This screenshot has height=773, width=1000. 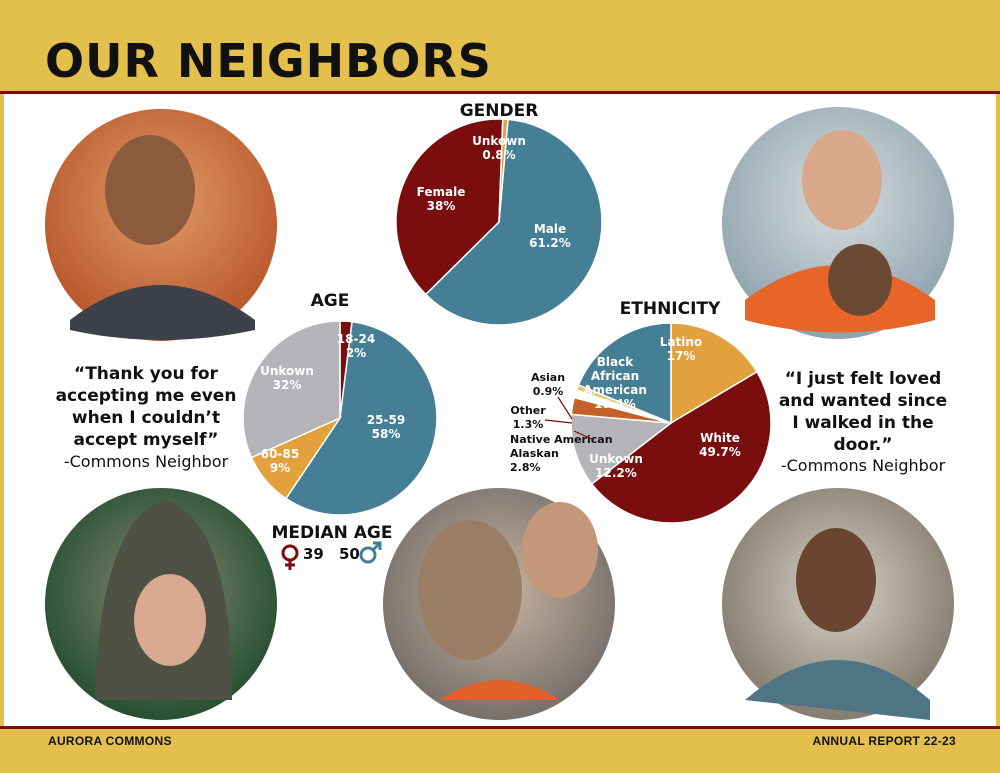 What do you see at coordinates (498, 155) in the screenshot?
I see `gender-label-unknown-line-2: 0.8%` at bounding box center [498, 155].